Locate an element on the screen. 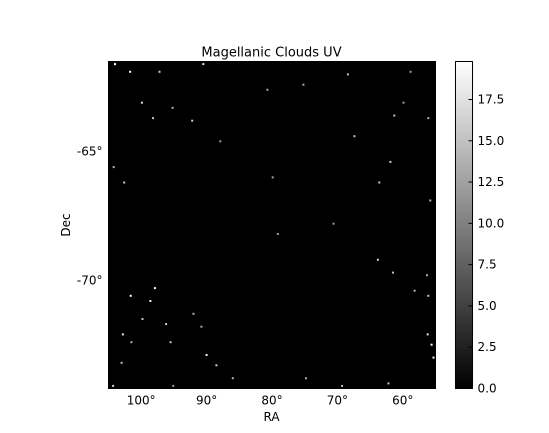  colorbar-tick-label: 0.0 is located at coordinates (487, 389).